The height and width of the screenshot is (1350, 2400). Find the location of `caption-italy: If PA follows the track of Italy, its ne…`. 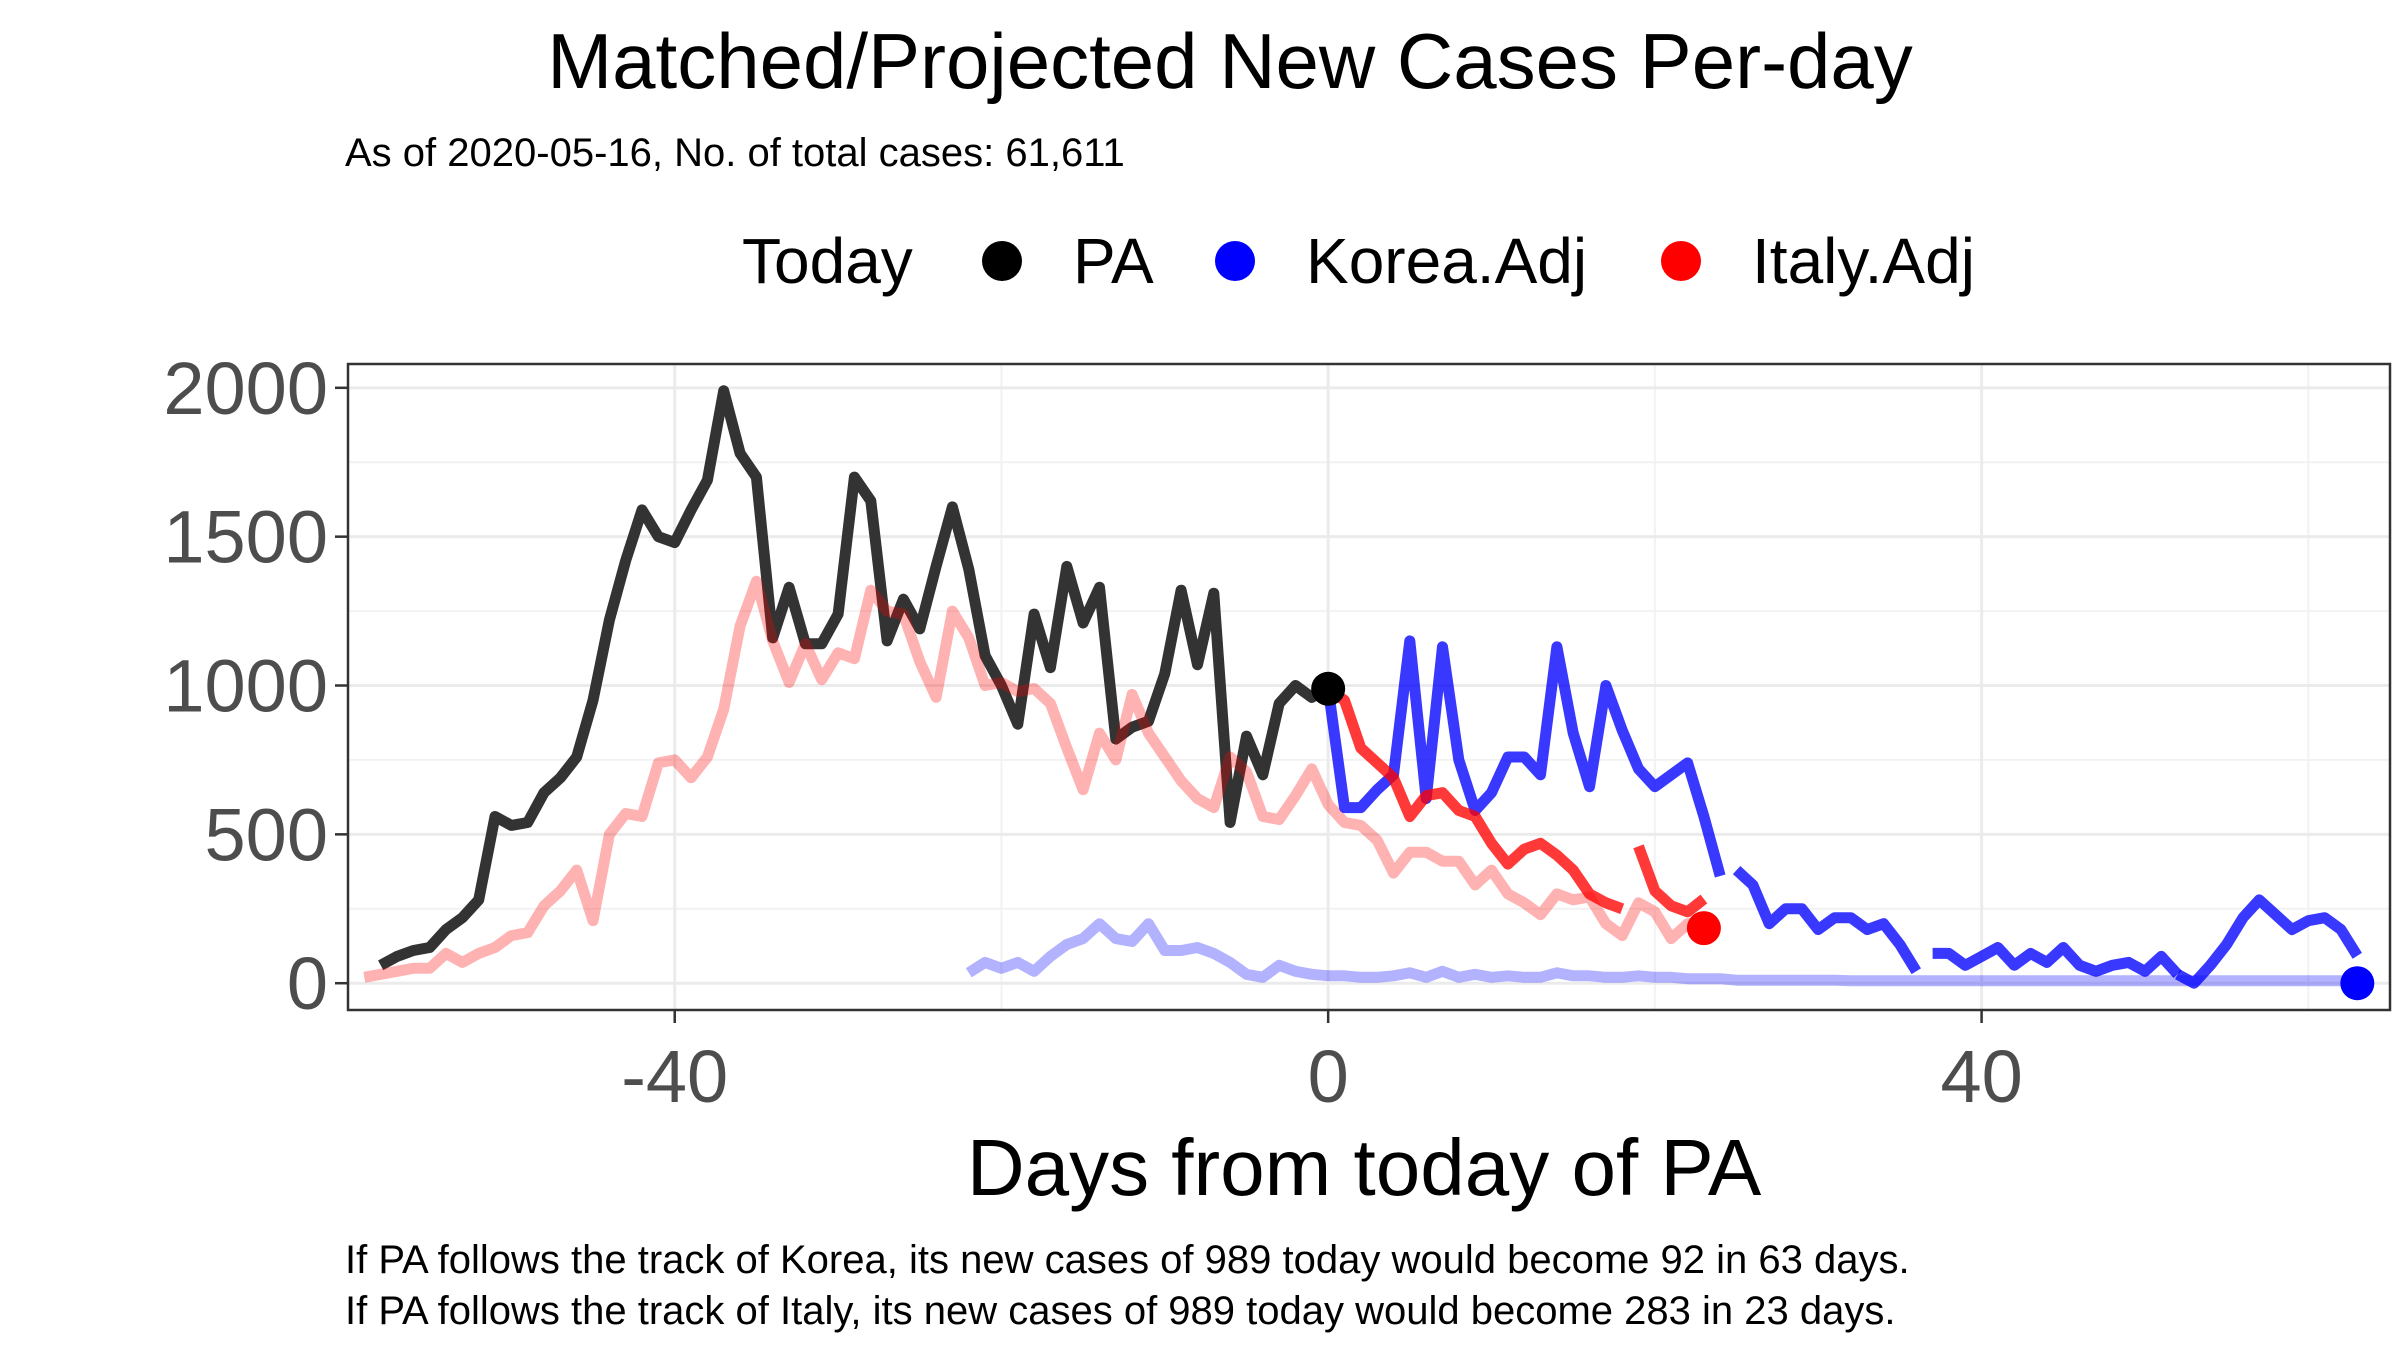

caption-italy: If PA follows the track of Italy, its ne… is located at coordinates (1120, 1311).